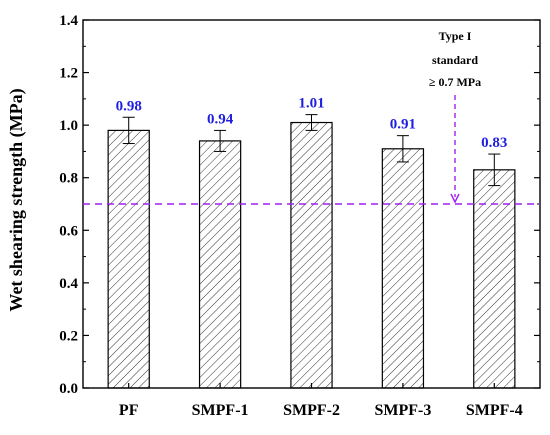 The height and width of the screenshot is (435, 550). I want to click on y-tick-label: 0.8, so click(68, 179).